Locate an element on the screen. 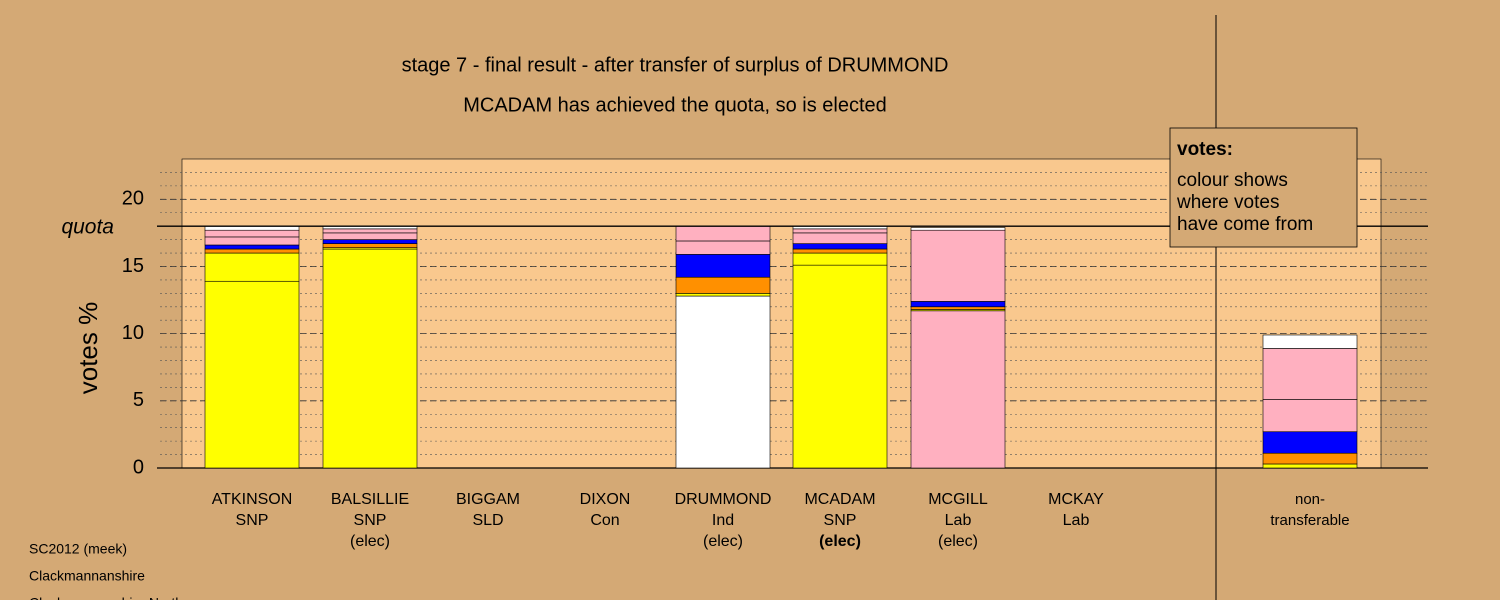 Image resolution: width=1500 pixels, height=600 pixels. x-tick-label: DIXON is located at coordinates (605, 499).